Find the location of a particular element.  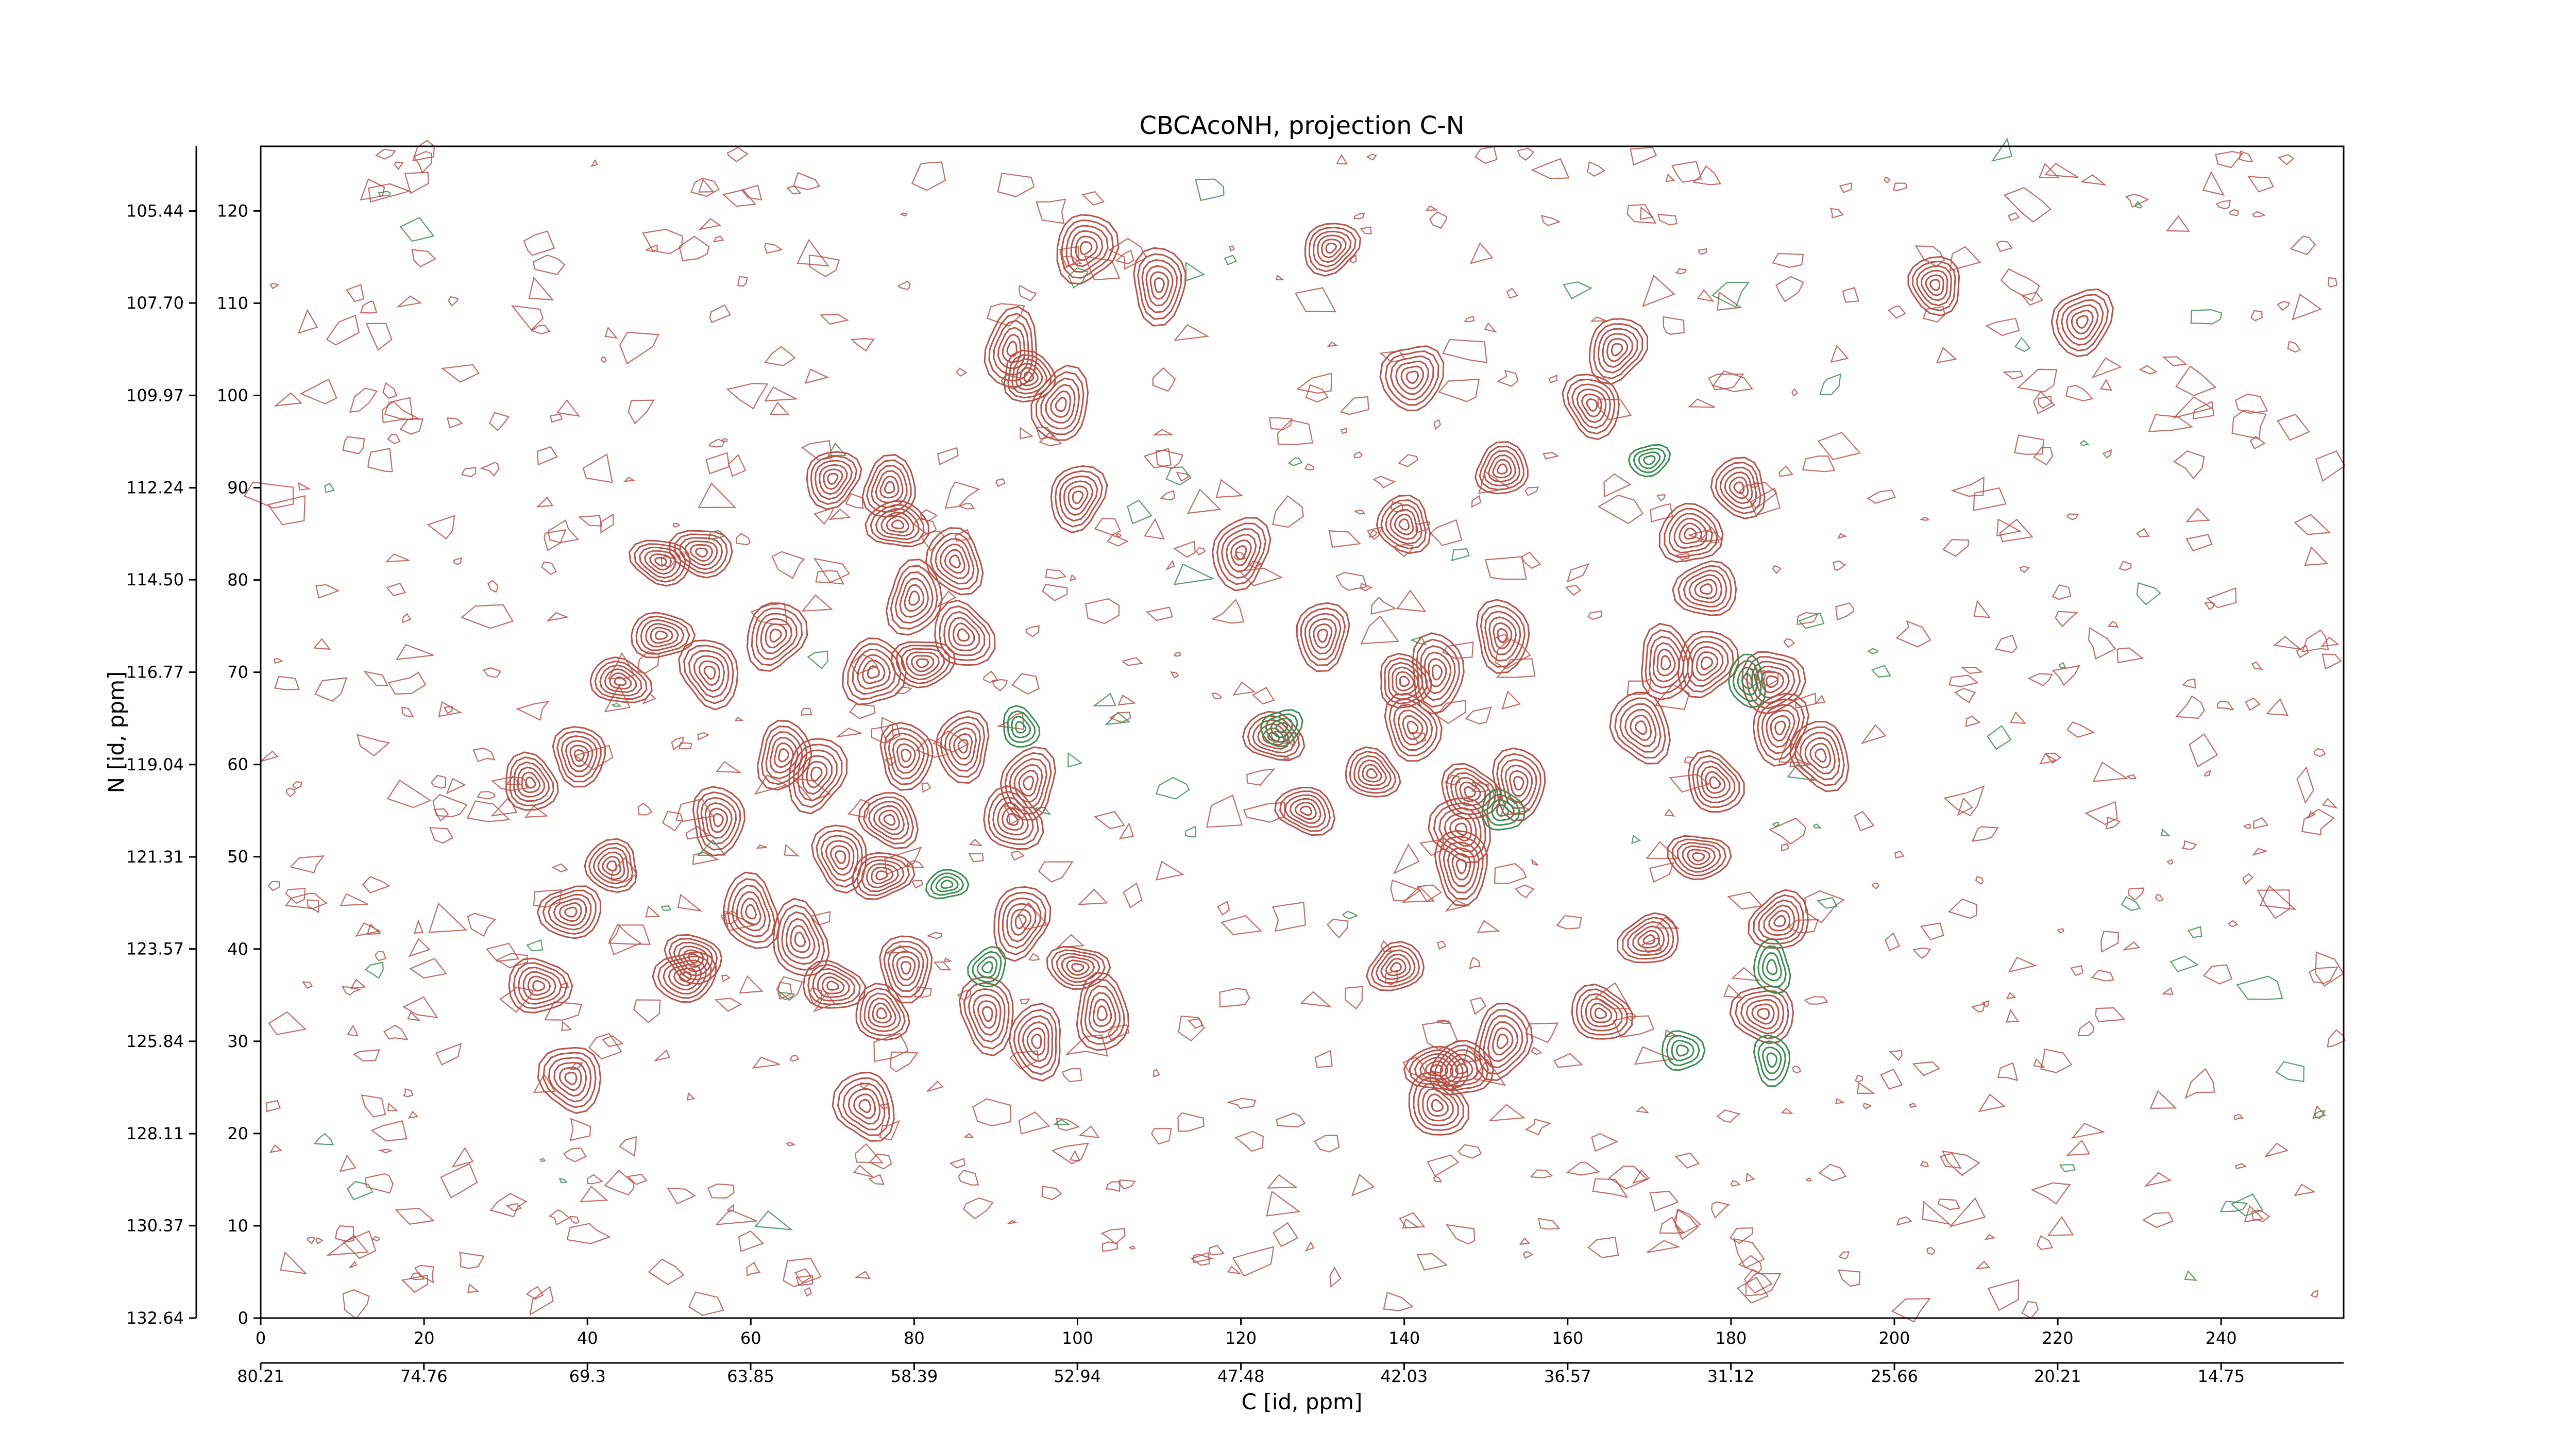

y2-tick-label: 123.57 is located at coordinates (155, 949).